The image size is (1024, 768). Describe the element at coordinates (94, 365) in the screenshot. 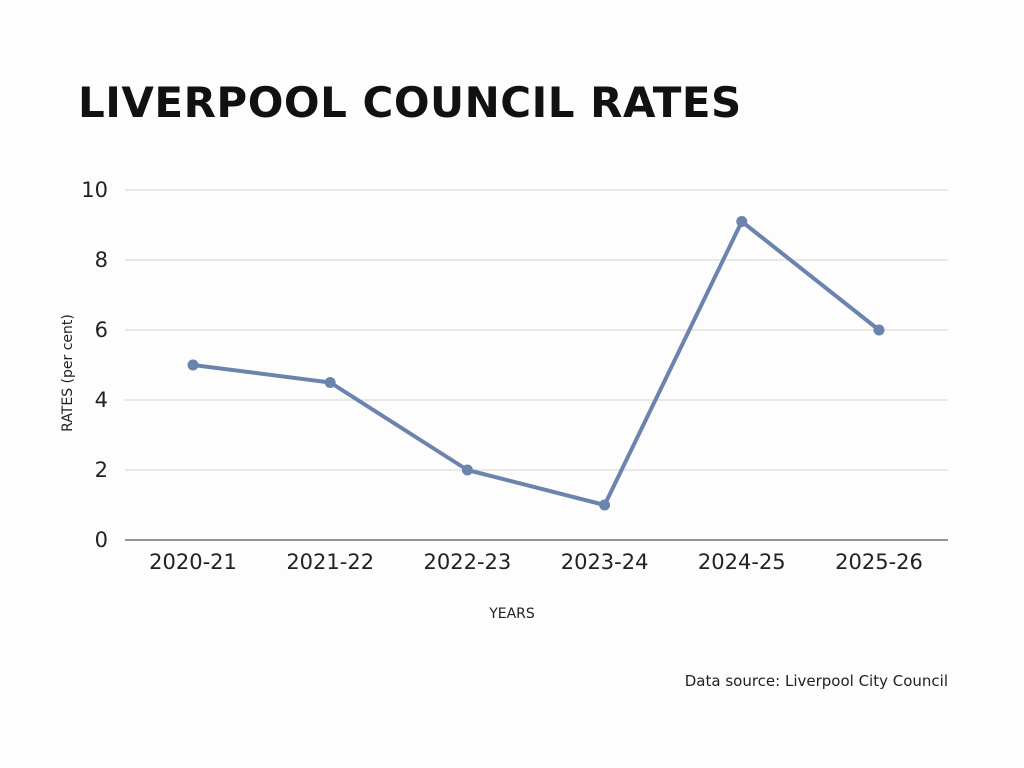

I see `y-tick-labels: 0 2 4 6 8 10` at that location.